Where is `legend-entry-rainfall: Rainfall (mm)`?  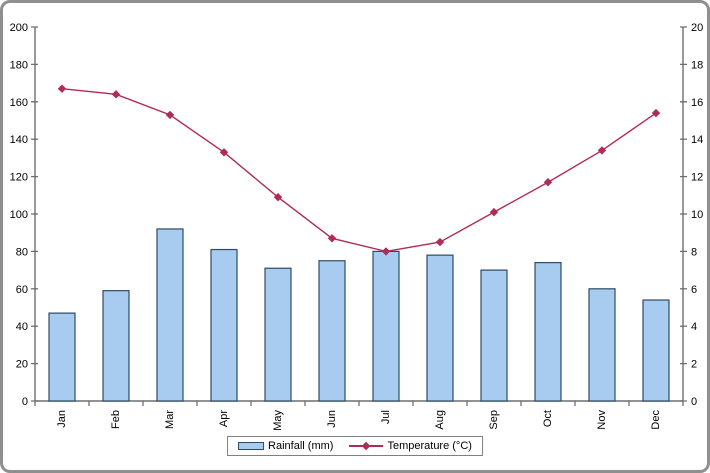 legend-entry-rainfall: Rainfall (mm) is located at coordinates (285, 446).